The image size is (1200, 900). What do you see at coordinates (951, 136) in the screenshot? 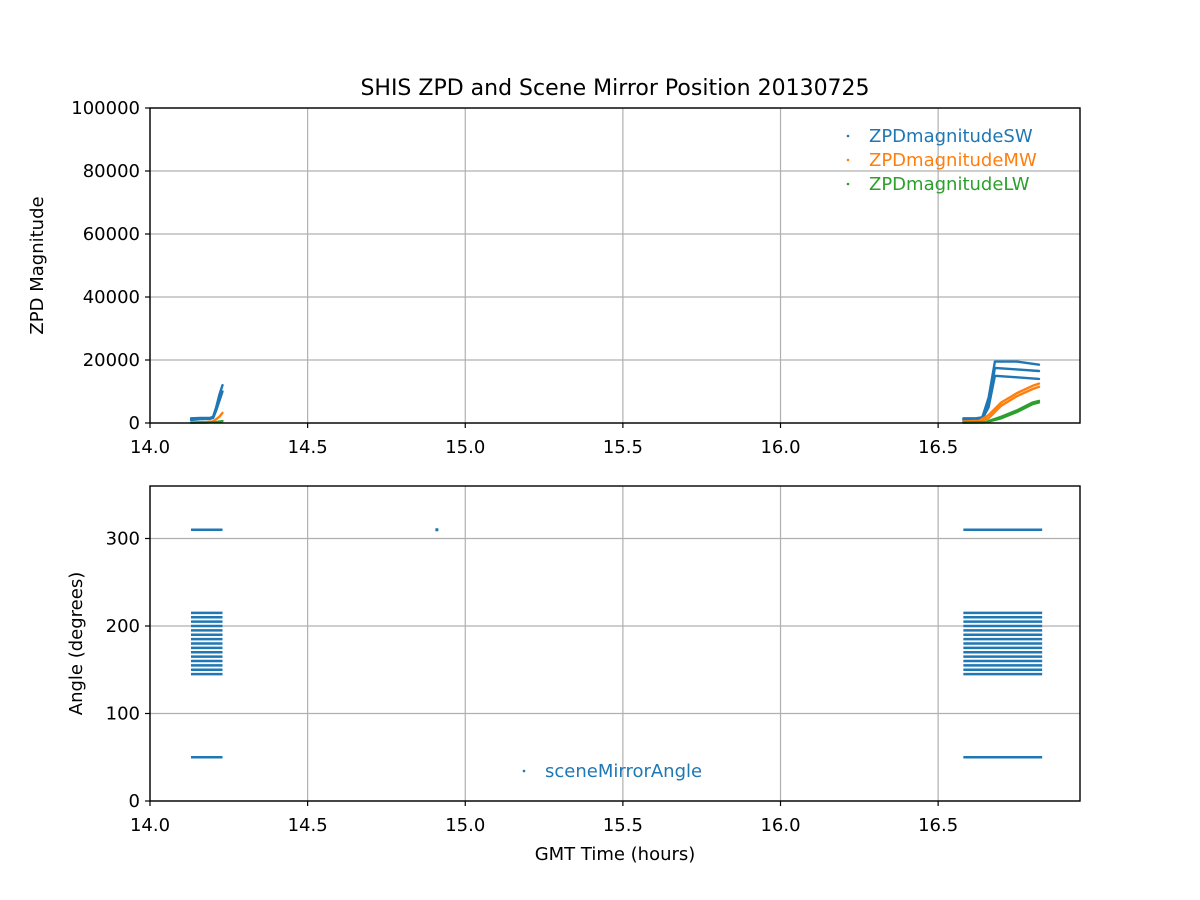
I see `legend-label: ZPDmagnitudeSW` at bounding box center [951, 136].